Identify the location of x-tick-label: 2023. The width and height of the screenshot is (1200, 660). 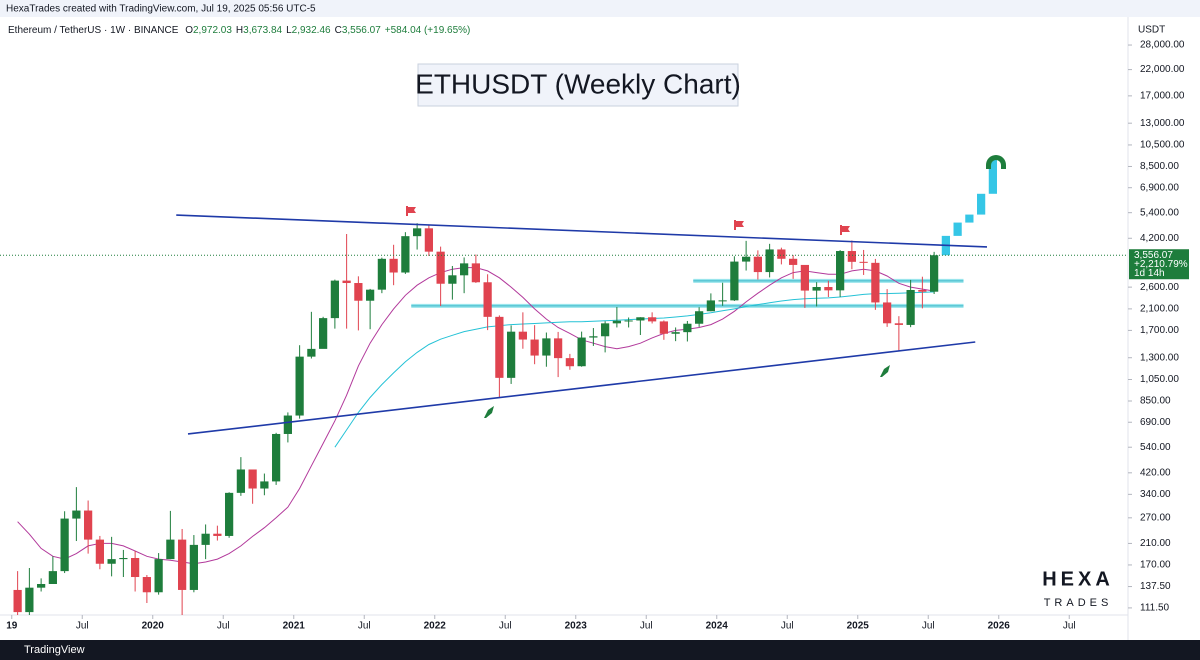
(576, 626).